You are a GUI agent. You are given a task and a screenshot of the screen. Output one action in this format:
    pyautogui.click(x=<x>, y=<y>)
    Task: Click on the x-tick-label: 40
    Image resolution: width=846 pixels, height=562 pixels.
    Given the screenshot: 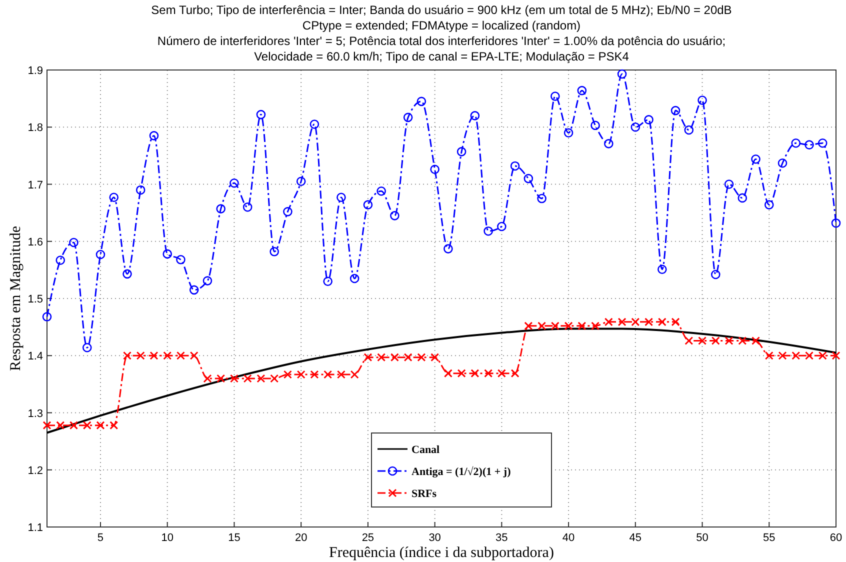 What is the action you would take?
    pyautogui.click(x=568, y=538)
    